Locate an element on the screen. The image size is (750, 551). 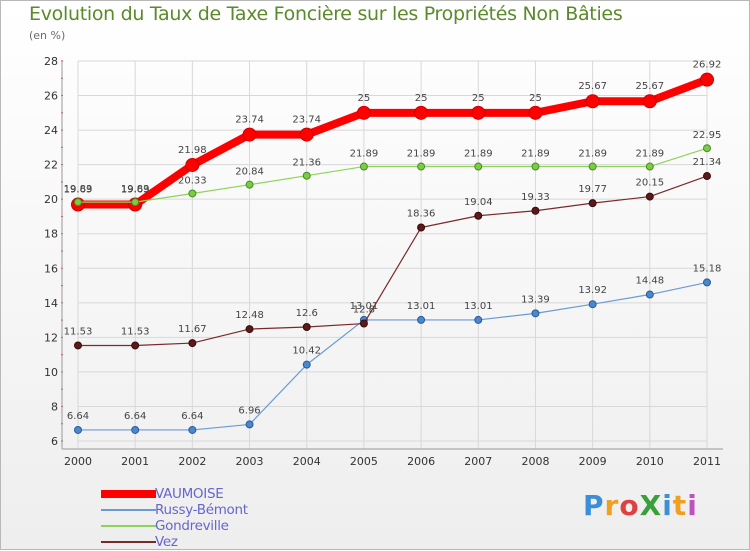
logo-letter: X is located at coordinates (651, 505).